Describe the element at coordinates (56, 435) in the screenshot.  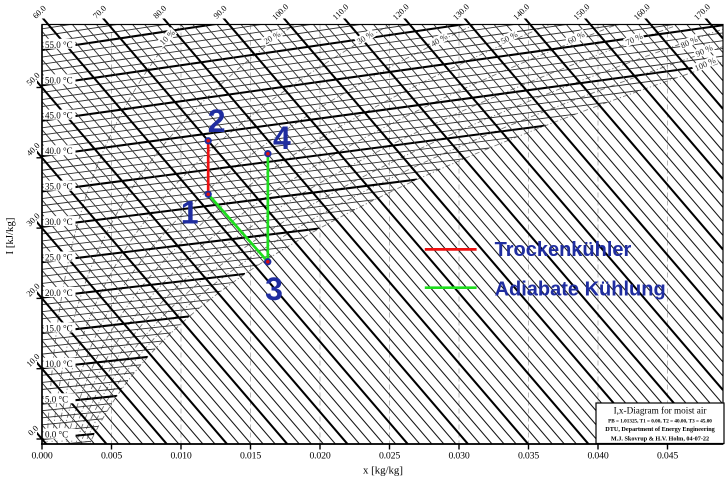
I see `svg-text: 0.0 °C` at that location.